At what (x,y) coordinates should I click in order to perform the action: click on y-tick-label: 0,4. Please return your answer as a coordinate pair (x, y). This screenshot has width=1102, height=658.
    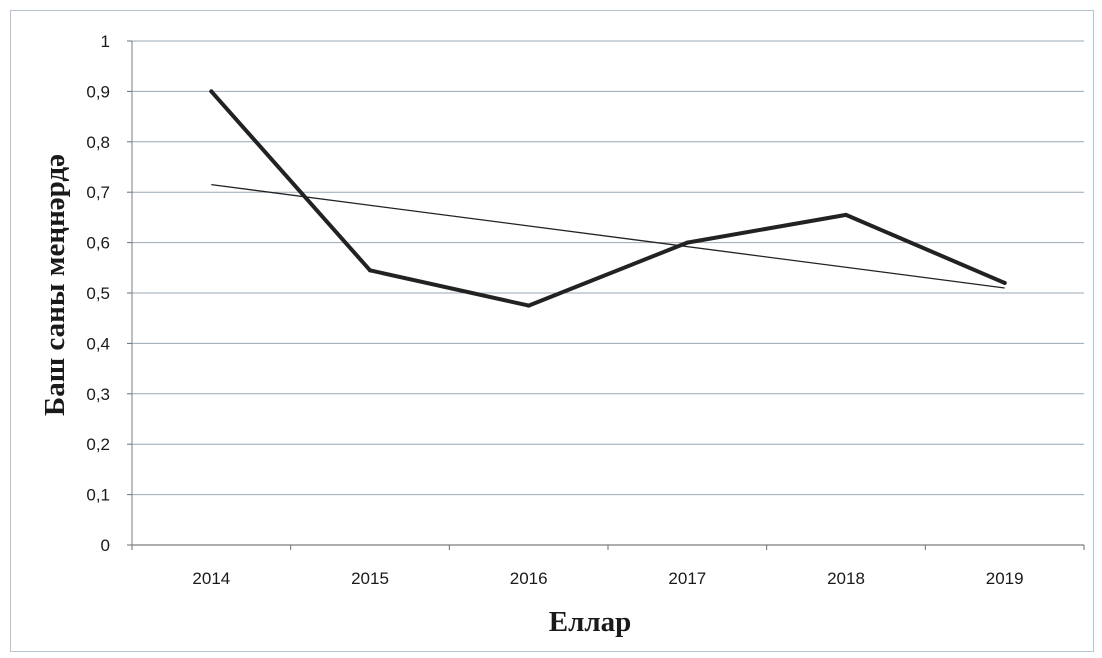
    Looking at the image, I should click on (98, 343).